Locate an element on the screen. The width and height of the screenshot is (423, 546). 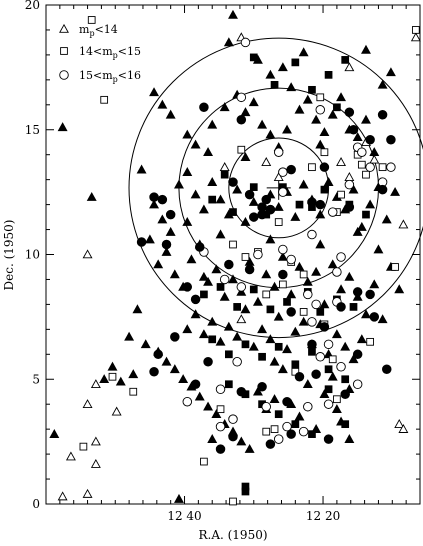
y-tick-label: 15 is located at coordinates (32, 130).